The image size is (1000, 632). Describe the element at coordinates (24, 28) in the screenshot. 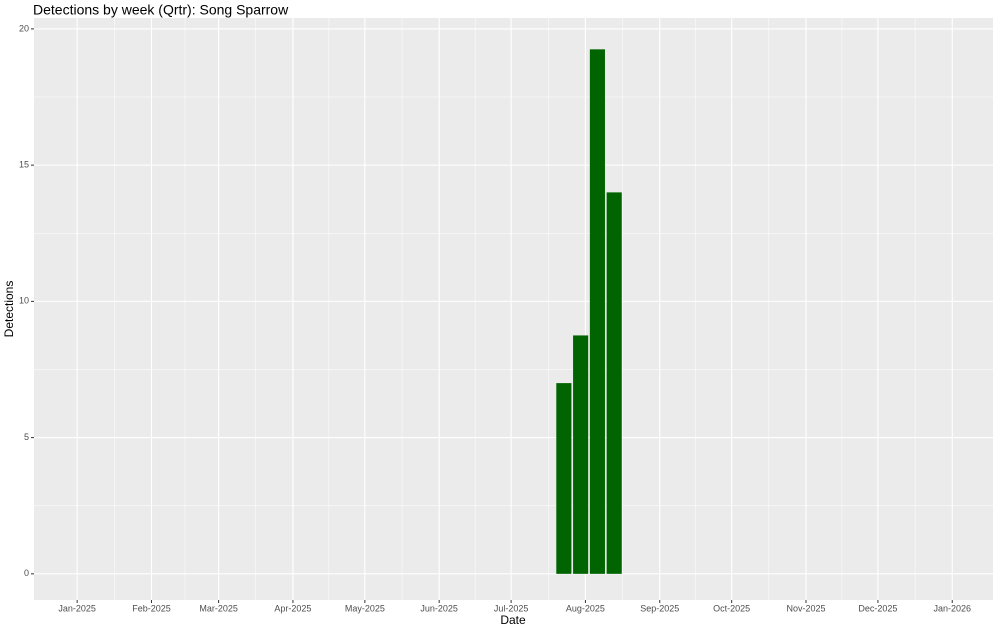

I see `y-tick-label: 20` at that location.